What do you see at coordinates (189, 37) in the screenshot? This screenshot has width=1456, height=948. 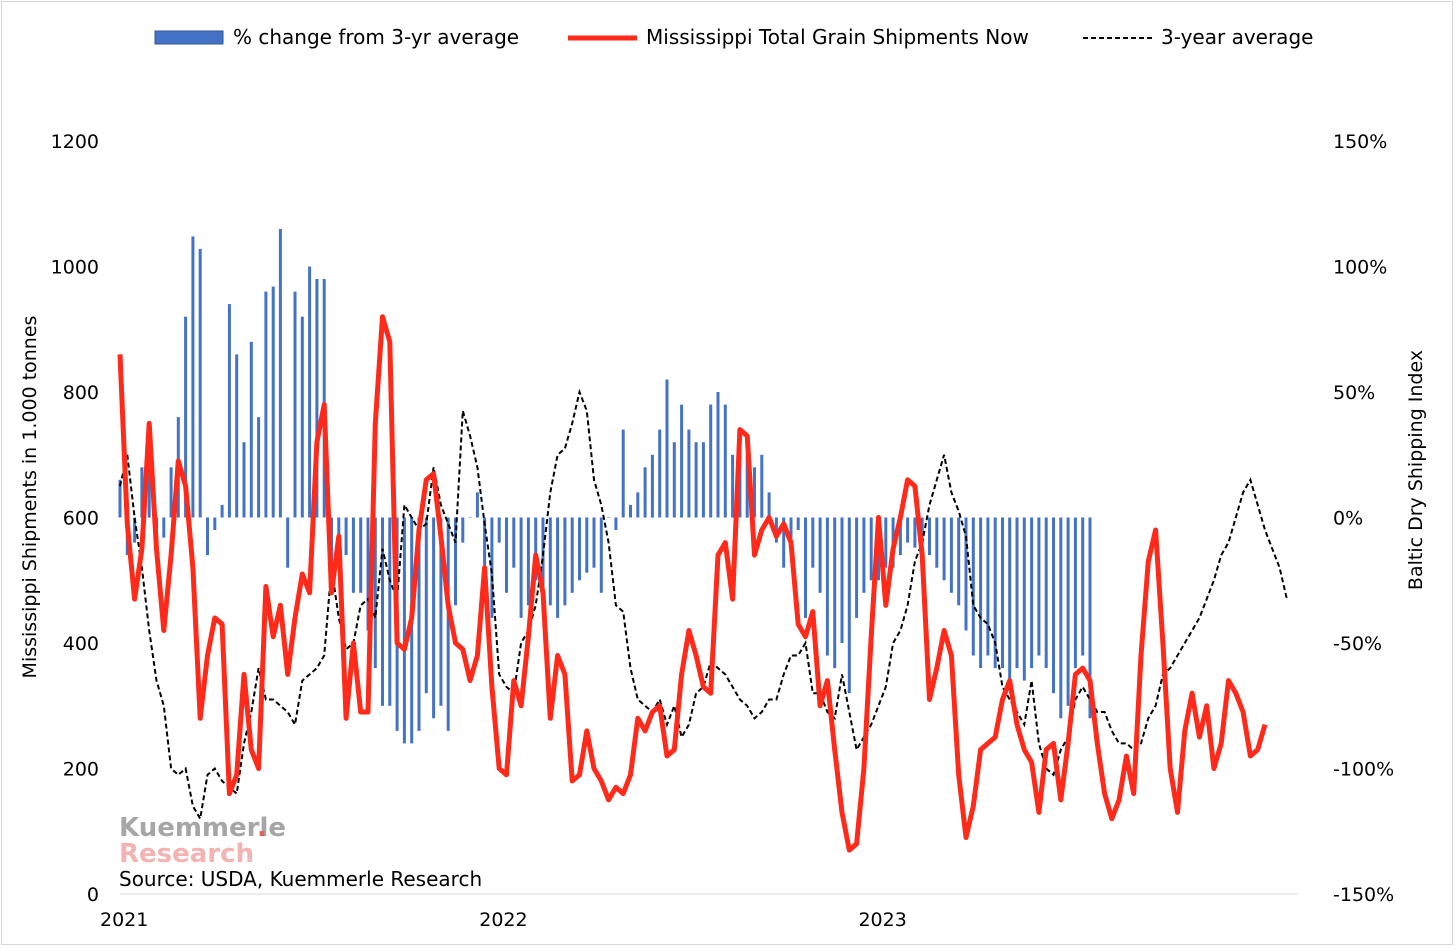 I see `legend-bars-swatch` at bounding box center [189, 37].